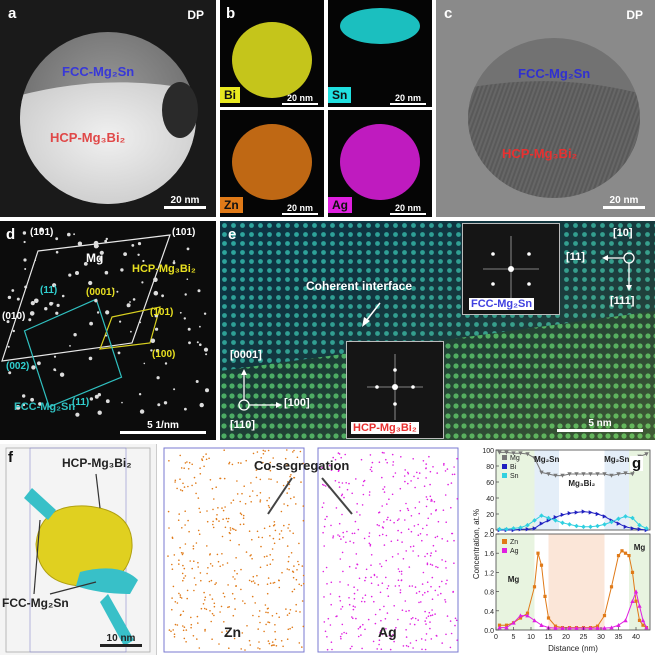 The width and height of the screenshot is (655, 655). Describe the element at coordinates (408, 209) in the screenshot. I see `eds-map-ag-scalebar: 20 nm` at that location.